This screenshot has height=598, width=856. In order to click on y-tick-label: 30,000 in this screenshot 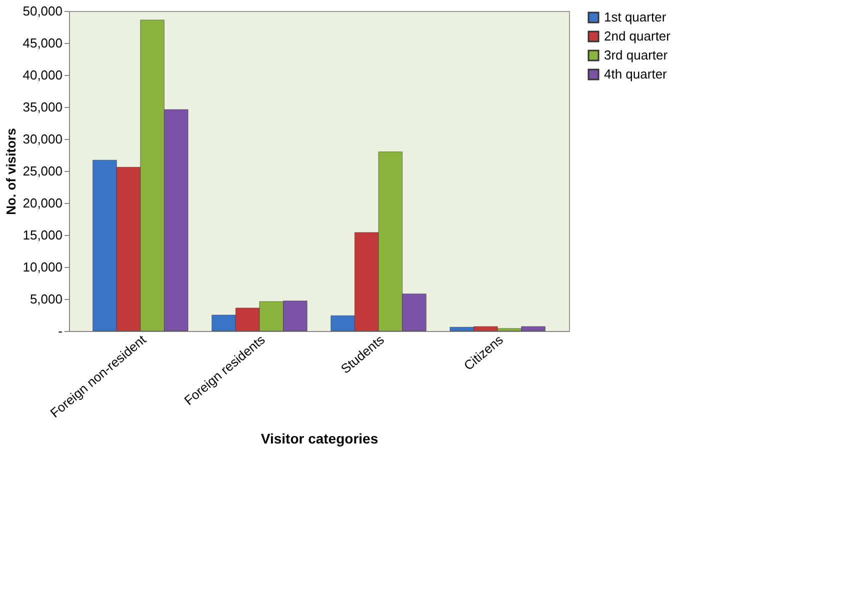, I will do `click(42, 139)`.